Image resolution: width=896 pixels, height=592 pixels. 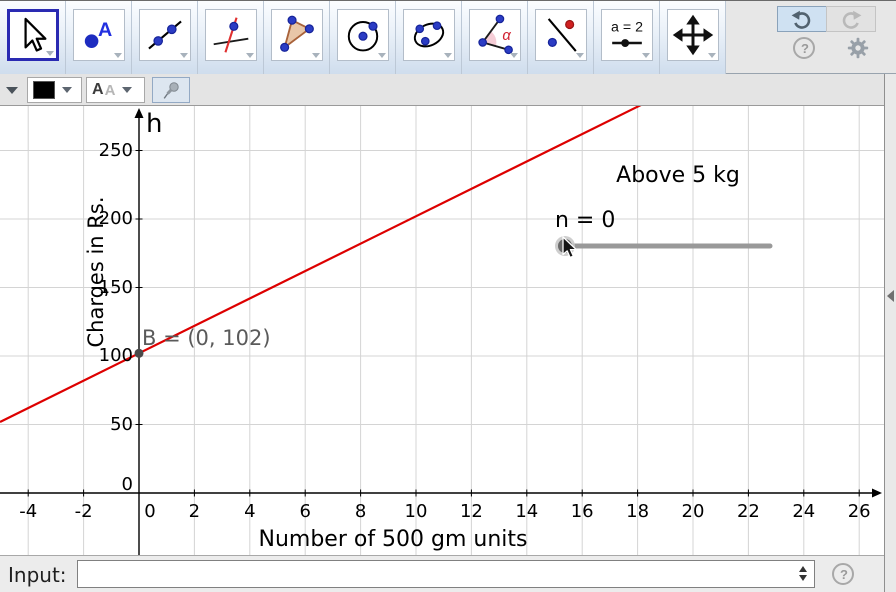 What do you see at coordinates (804, 48) in the screenshot?
I see `help-button: ?` at bounding box center [804, 48].